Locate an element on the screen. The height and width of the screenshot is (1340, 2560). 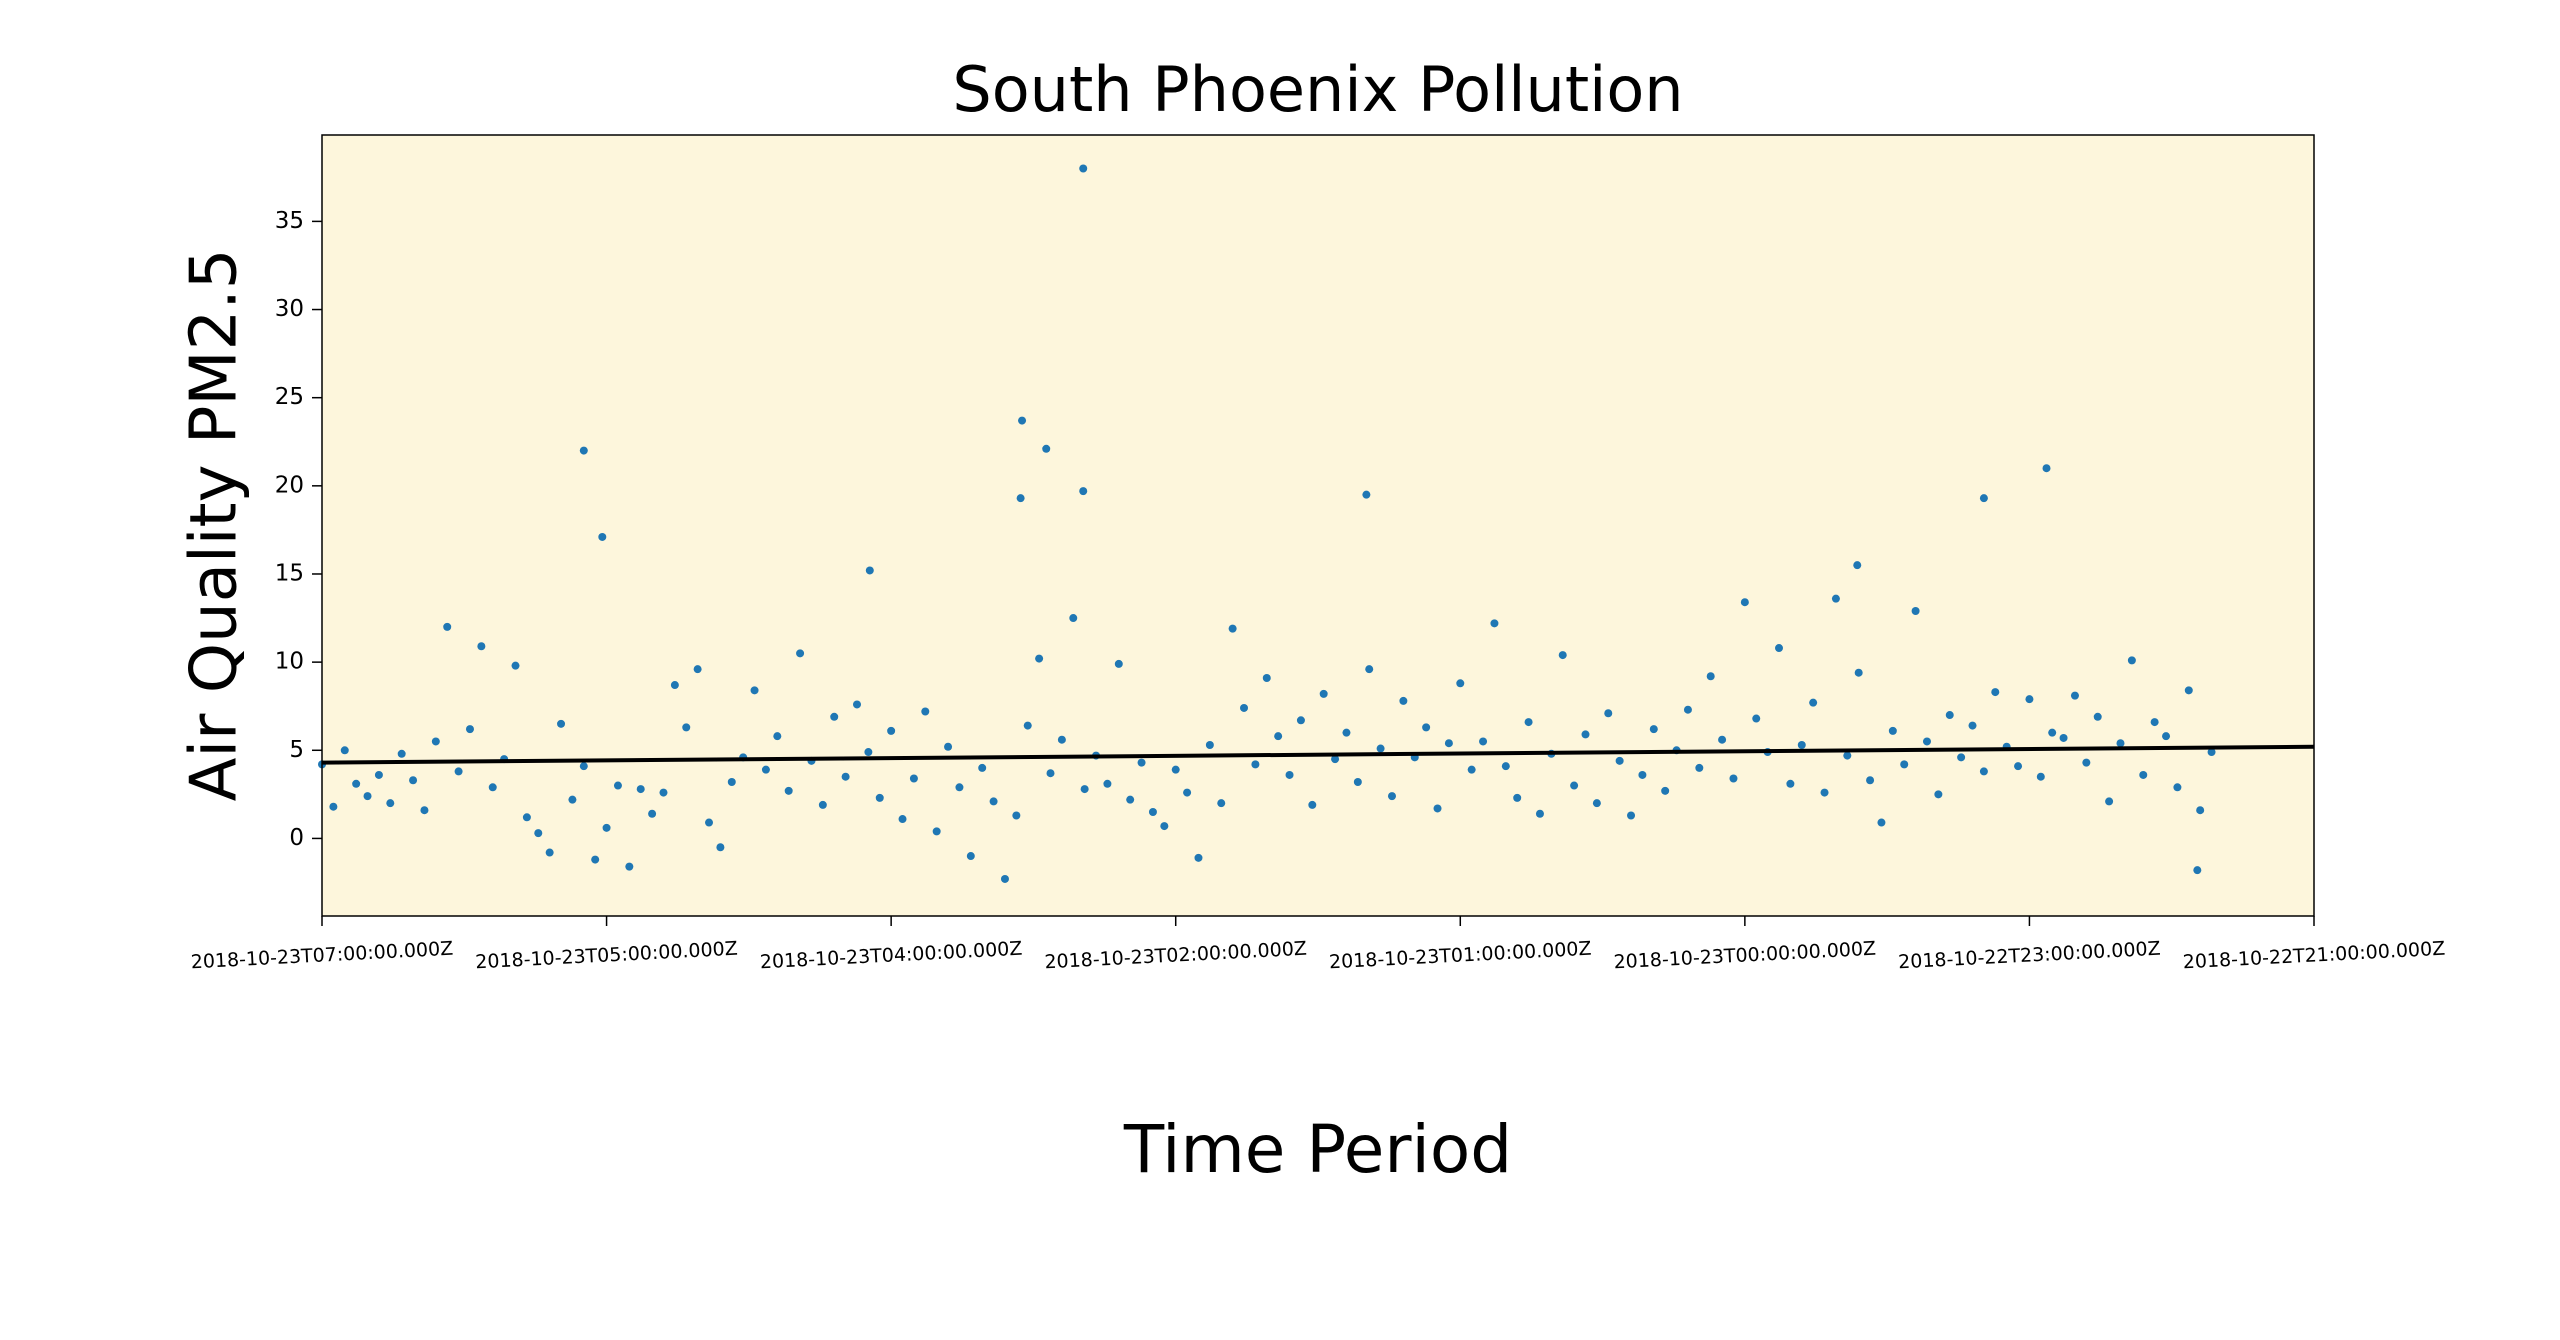
x-tick-label: 2018-10-23T01:00:00.000Z is located at coordinates (1460, 956).